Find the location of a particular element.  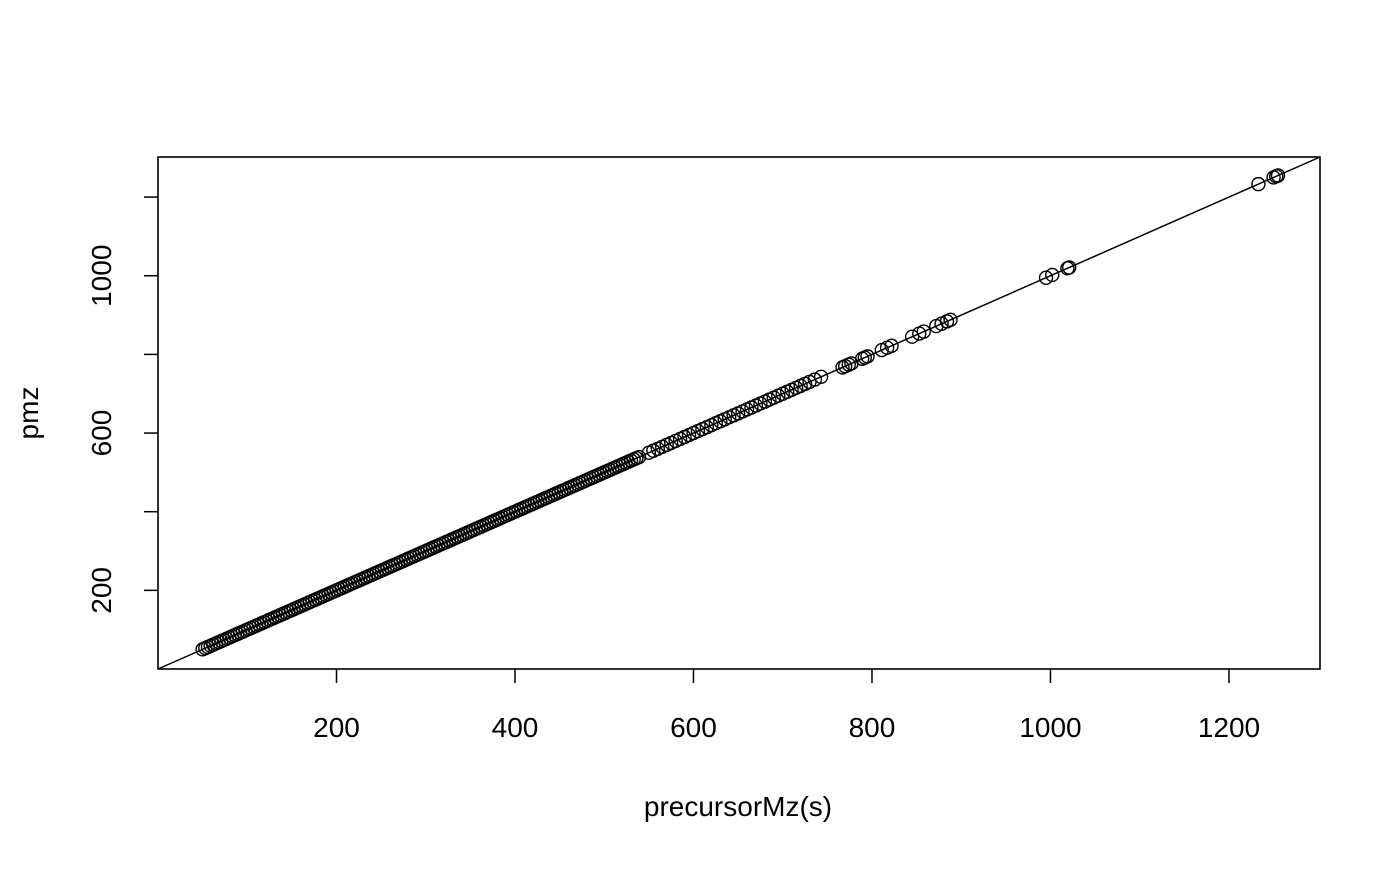

x-tick-label: 200 is located at coordinates (336, 727).